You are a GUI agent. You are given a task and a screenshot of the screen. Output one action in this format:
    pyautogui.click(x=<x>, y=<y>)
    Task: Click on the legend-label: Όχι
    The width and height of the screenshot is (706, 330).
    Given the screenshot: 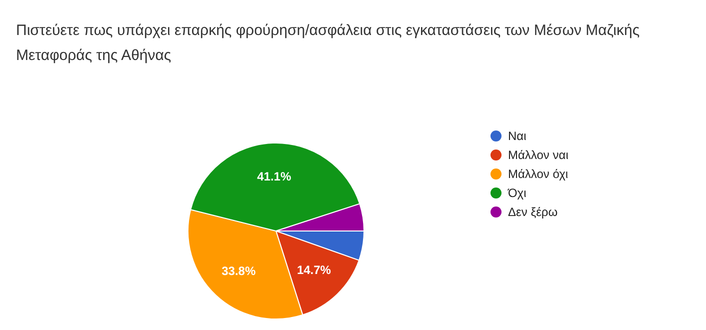 What is the action you would take?
    pyautogui.click(x=517, y=193)
    